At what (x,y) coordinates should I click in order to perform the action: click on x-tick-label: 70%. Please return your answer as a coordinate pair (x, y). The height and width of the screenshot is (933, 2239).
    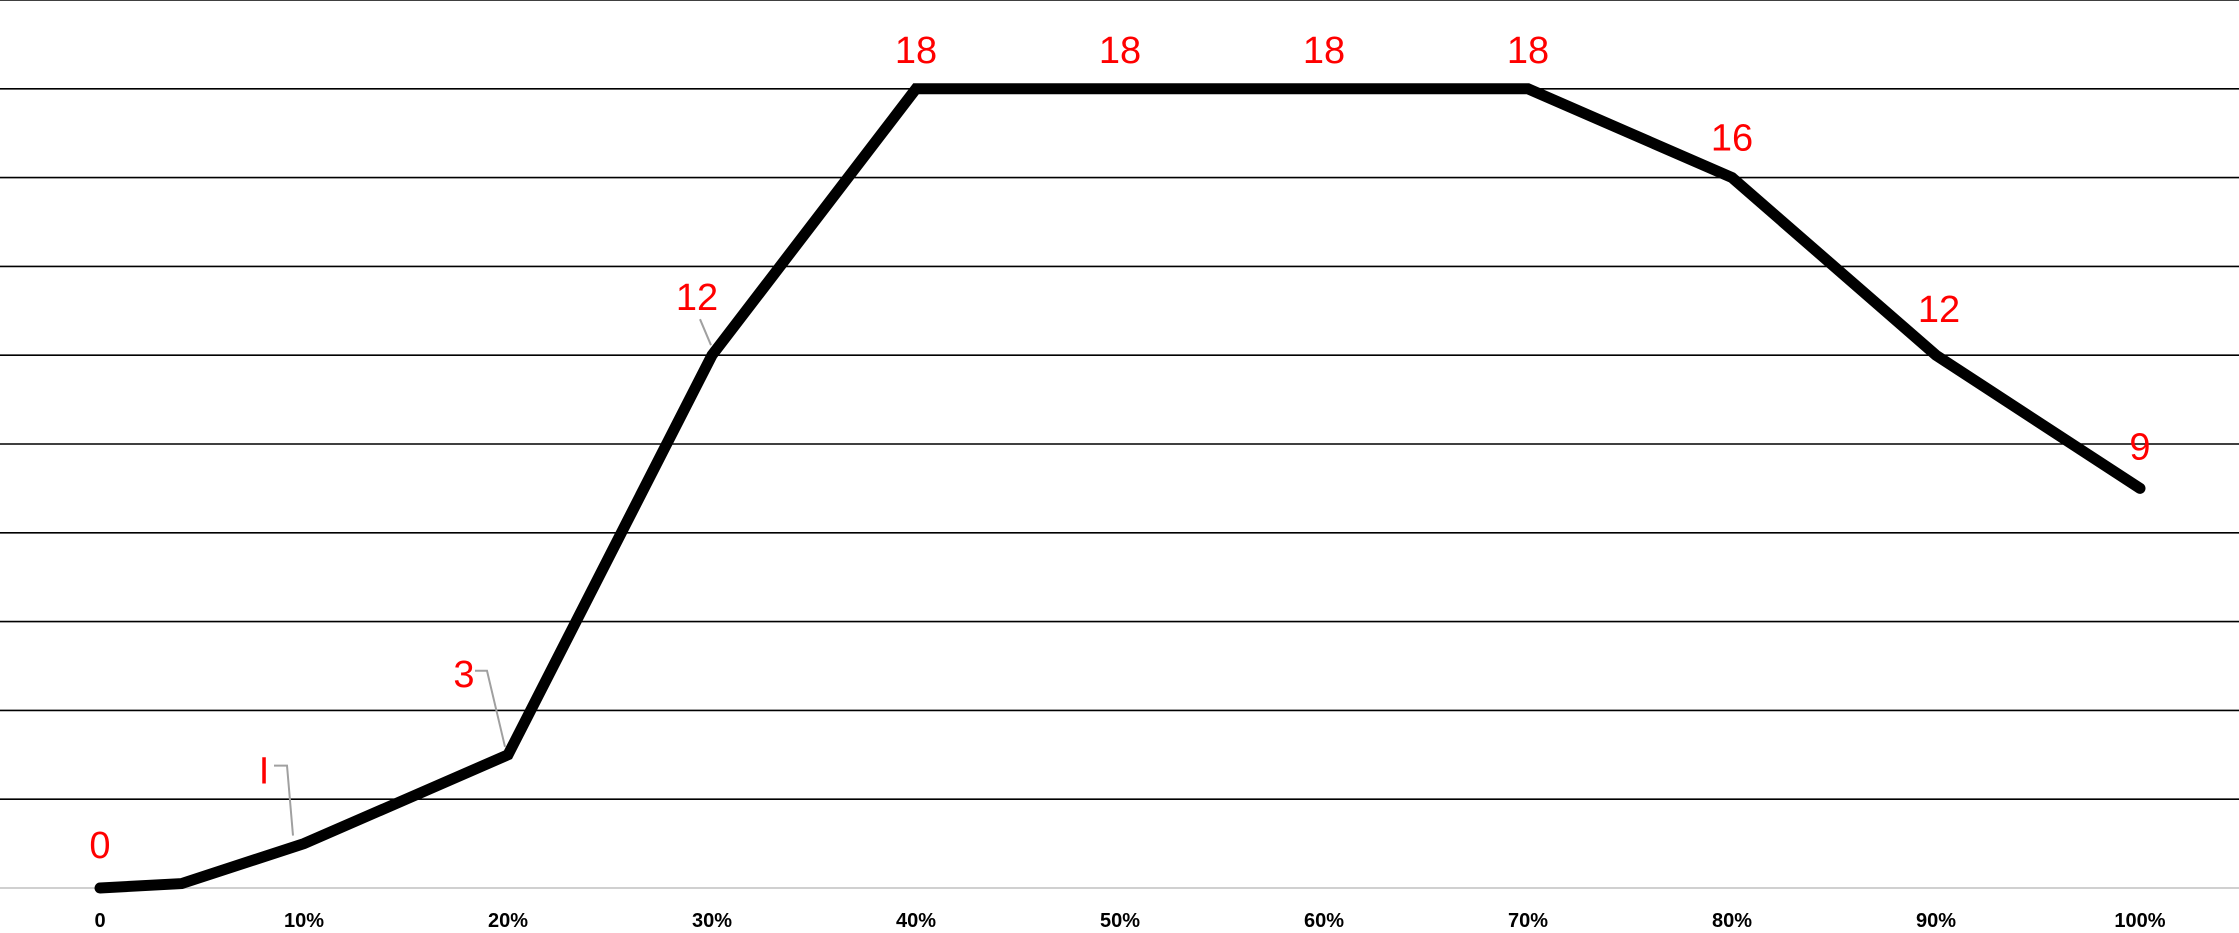
    Looking at the image, I should click on (1528, 921).